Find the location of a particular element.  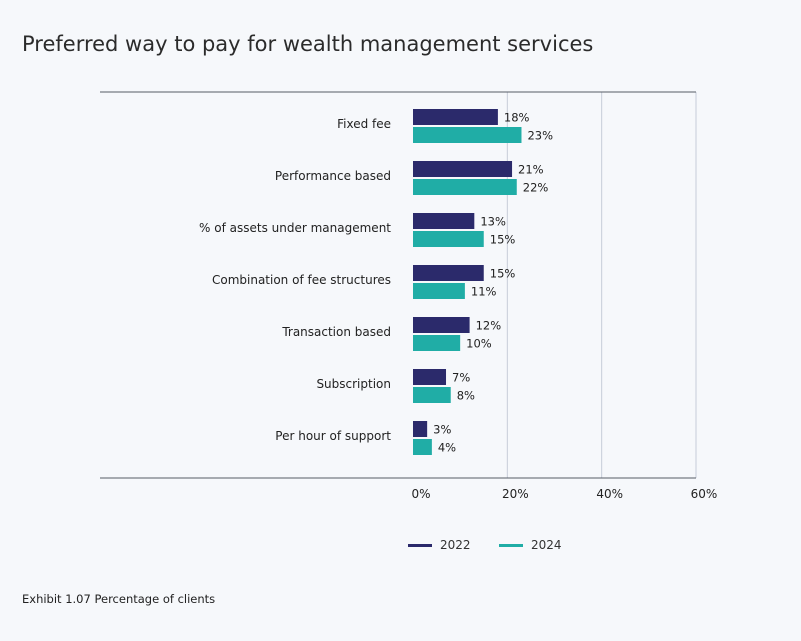

data-label-2022: 21% is located at coordinates (531, 170).